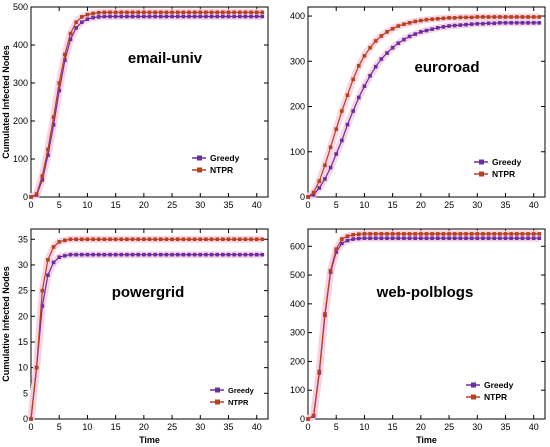  I want to click on x-tick-label: 5, so click(336, 427).